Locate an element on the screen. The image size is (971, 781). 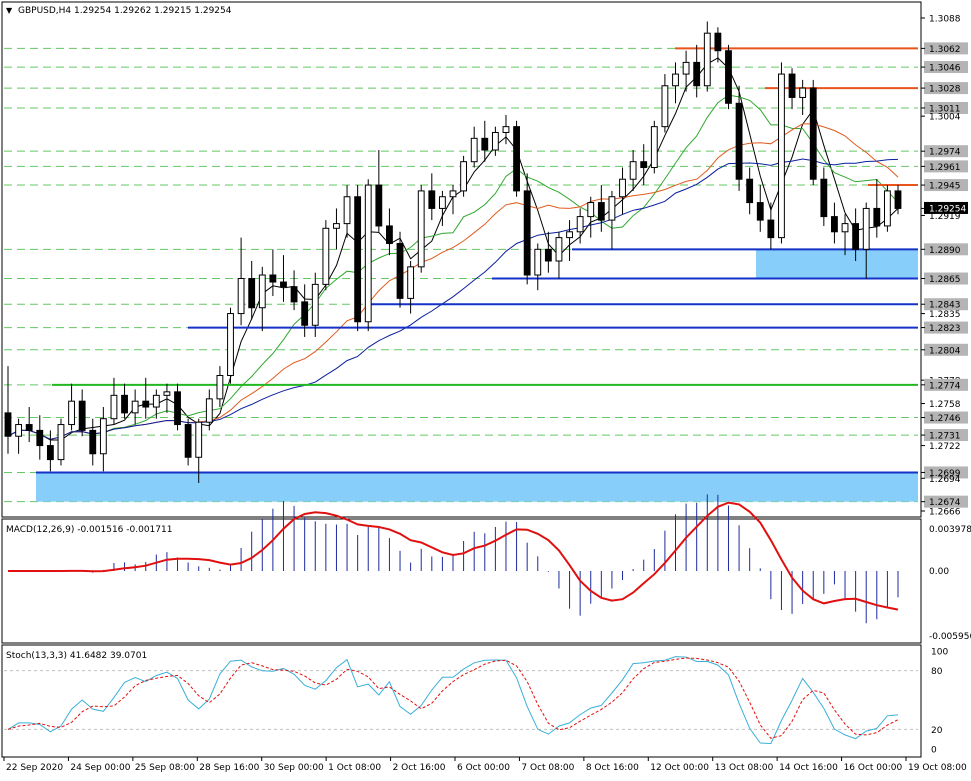
stoch-signal-line is located at coordinates (453, 698).